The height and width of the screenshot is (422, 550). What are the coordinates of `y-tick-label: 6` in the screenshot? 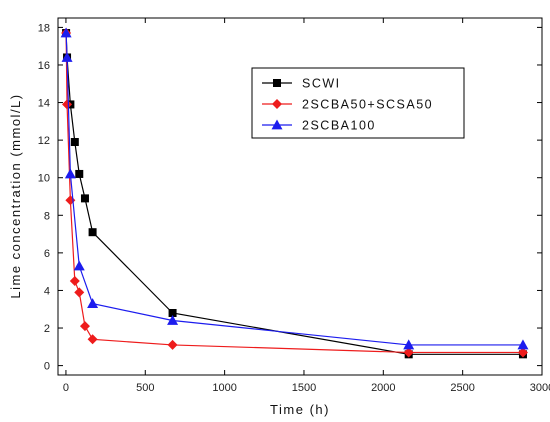 It's located at (47, 254).